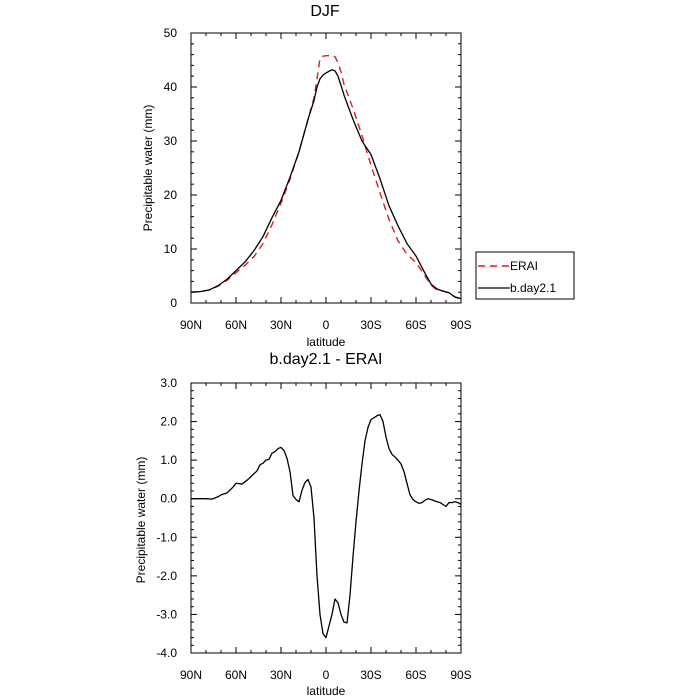  What do you see at coordinates (168, 422) in the screenshot?
I see `y-tick-label: 2.0` at bounding box center [168, 422].